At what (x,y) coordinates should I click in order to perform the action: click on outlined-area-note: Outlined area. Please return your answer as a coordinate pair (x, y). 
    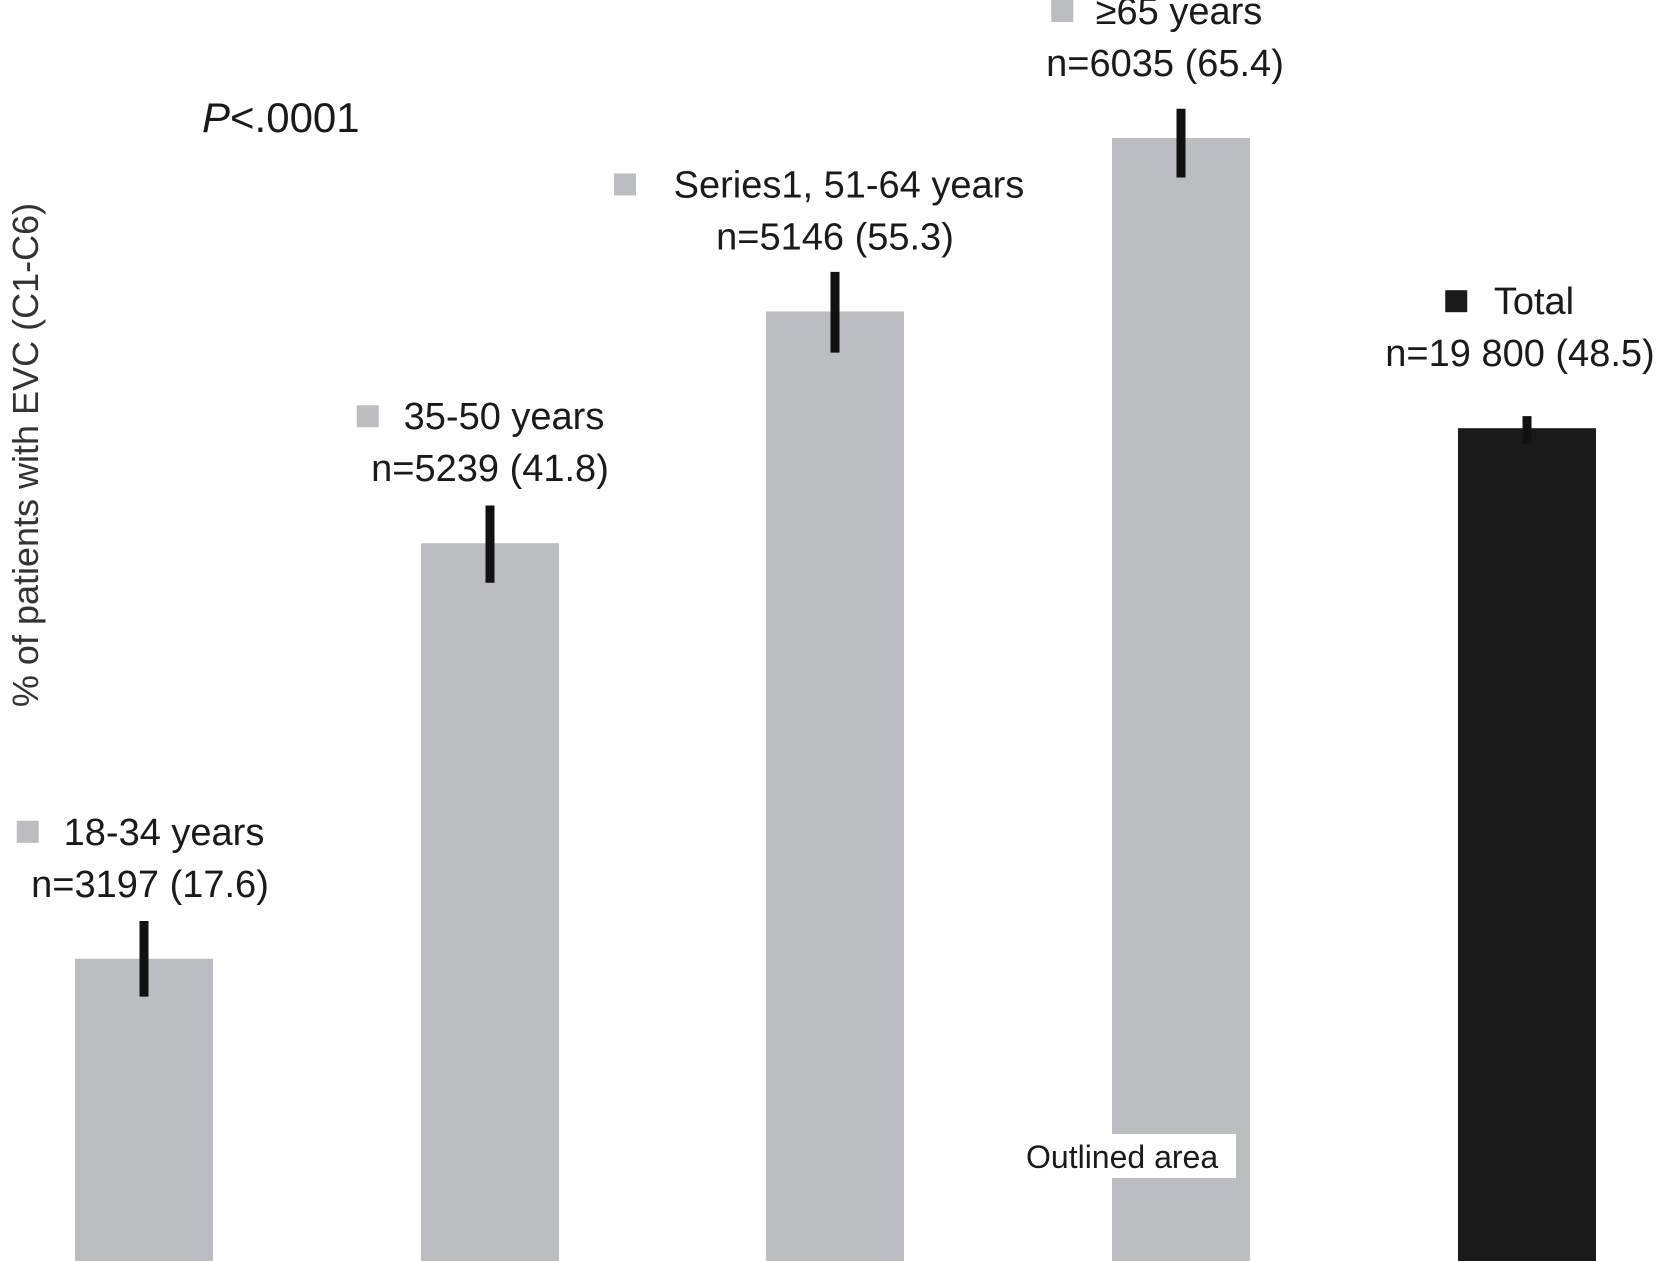
    Looking at the image, I should click on (1129, 1156).